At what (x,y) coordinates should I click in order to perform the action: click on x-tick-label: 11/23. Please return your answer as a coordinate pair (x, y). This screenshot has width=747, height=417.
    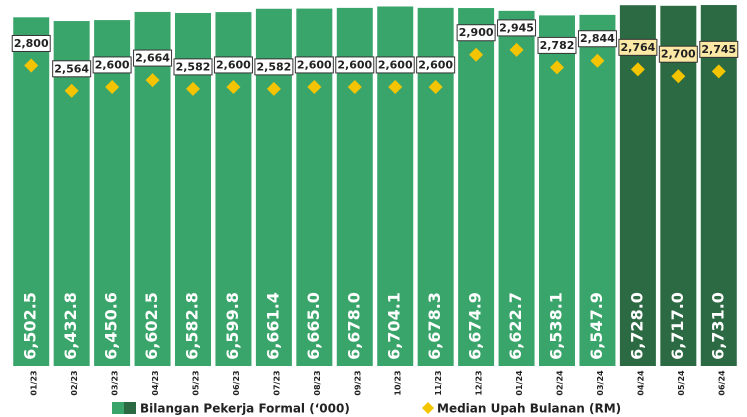
    Looking at the image, I should click on (438, 382).